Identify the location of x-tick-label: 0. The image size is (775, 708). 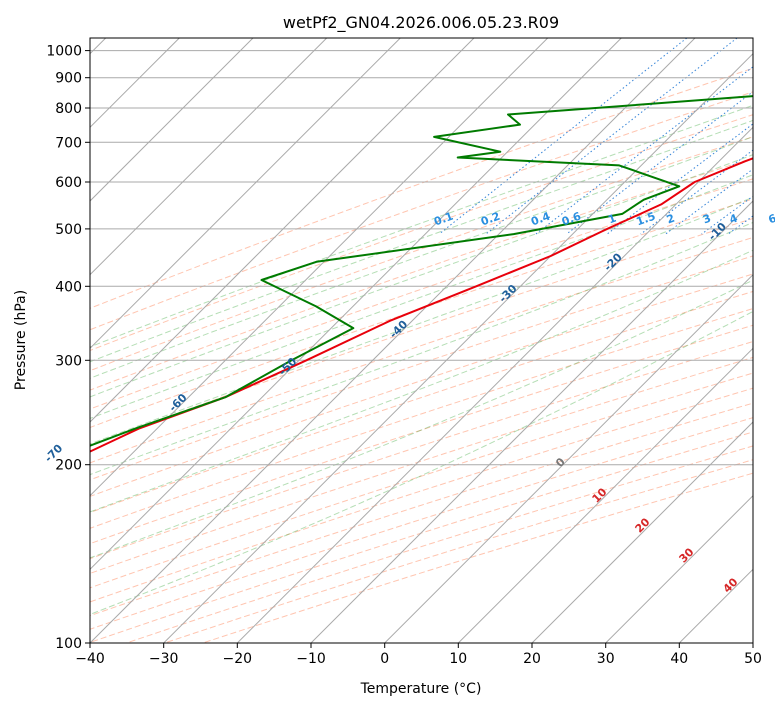
(384, 659).